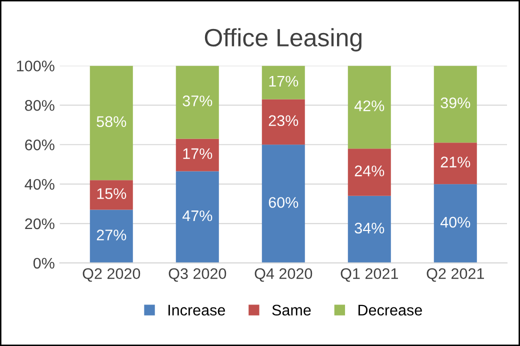  I want to click on data-label: 23%, so click(283, 120).